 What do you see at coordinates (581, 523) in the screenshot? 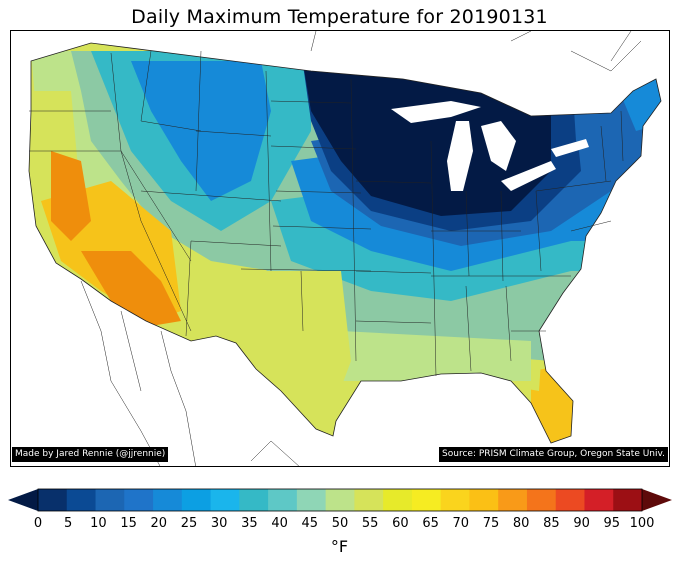
I see `colorbar-tick-label: 90` at bounding box center [581, 523].